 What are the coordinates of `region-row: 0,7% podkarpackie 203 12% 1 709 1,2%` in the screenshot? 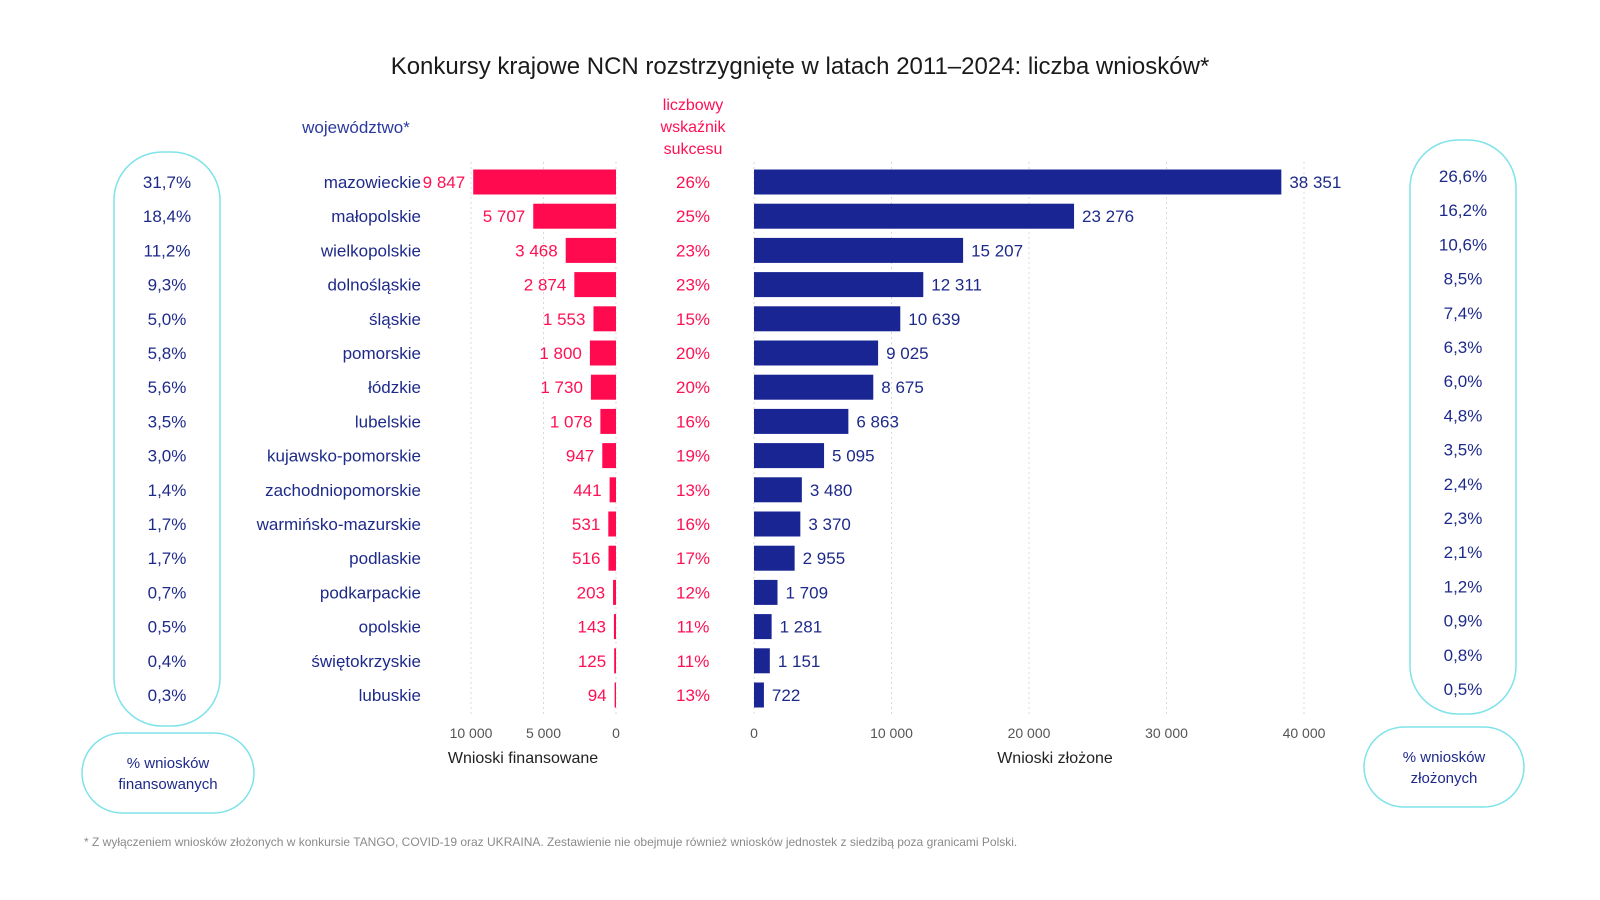 It's located at (815, 591).